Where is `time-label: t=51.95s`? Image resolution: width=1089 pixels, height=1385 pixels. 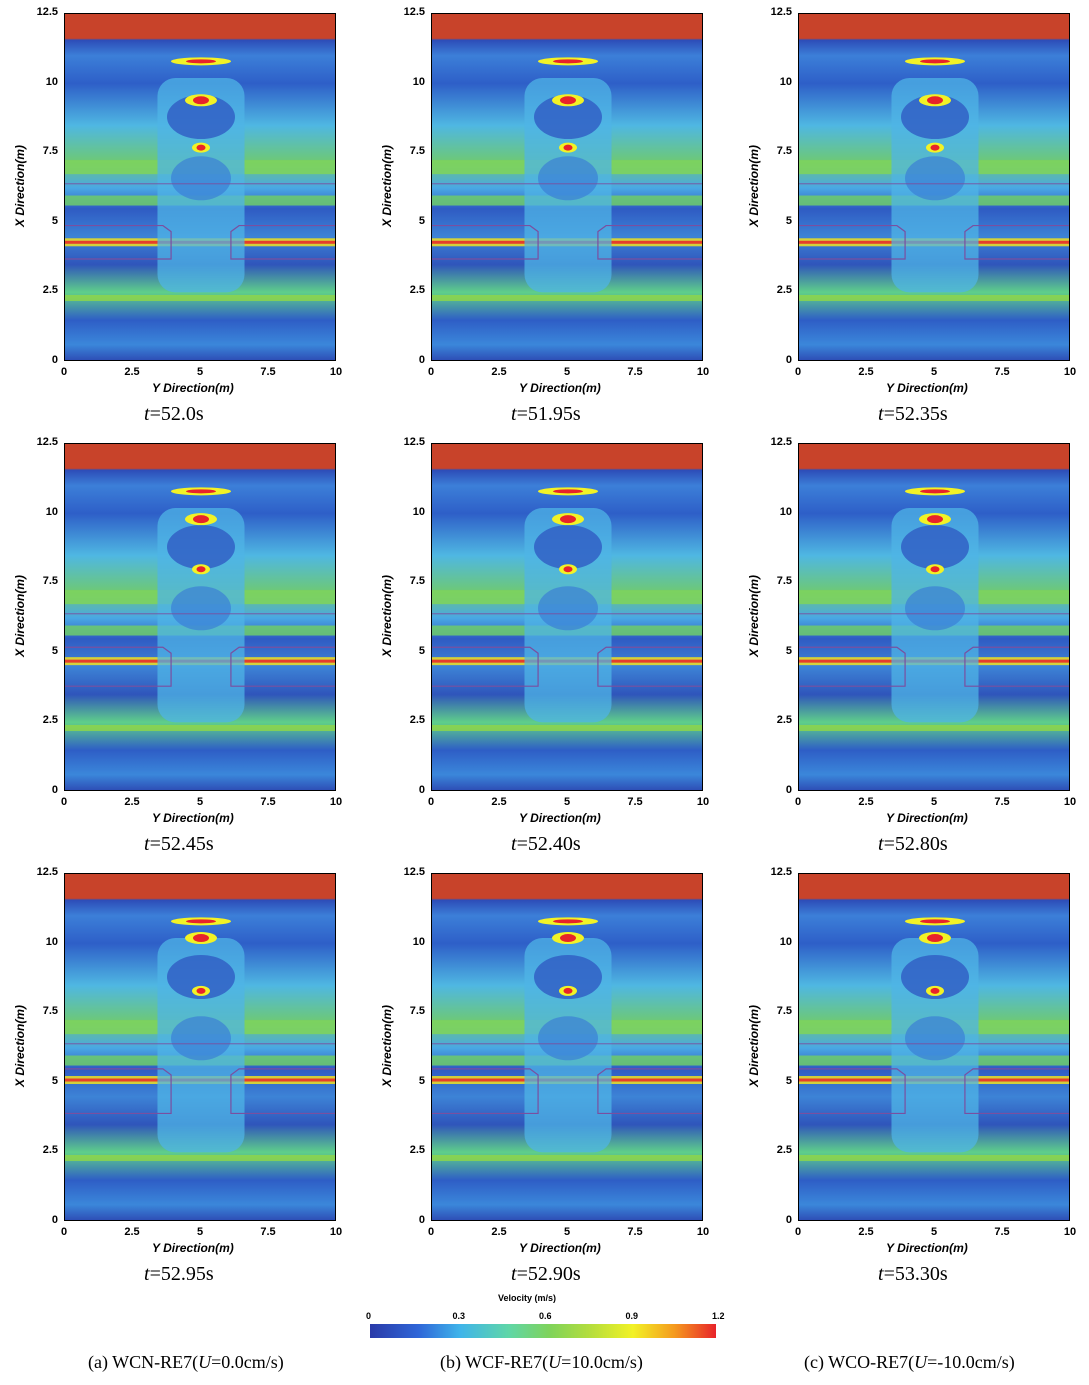
time-label: t=51.95s is located at coordinates (546, 414).